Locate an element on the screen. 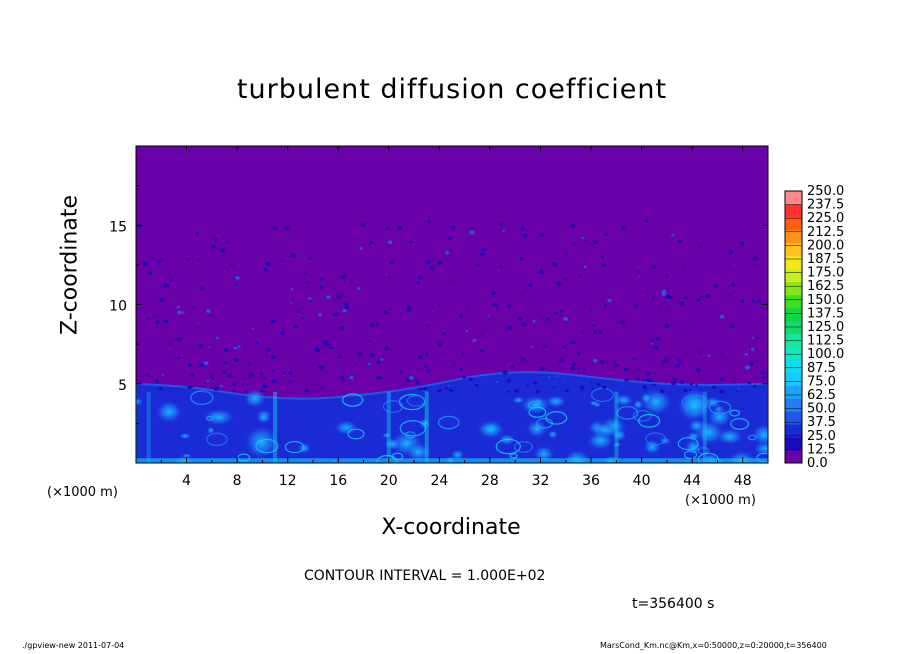 The height and width of the screenshot is (654, 904). colorbar-label: 37.5 is located at coordinates (821, 422).